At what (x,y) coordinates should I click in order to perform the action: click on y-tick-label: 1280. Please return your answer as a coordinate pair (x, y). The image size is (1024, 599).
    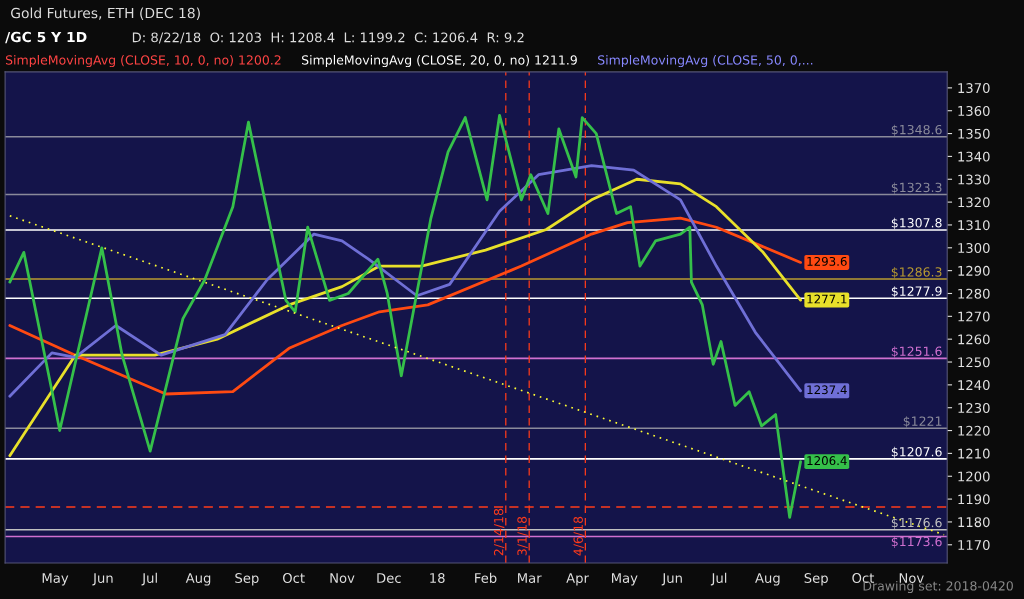
    Looking at the image, I should click on (974, 293).